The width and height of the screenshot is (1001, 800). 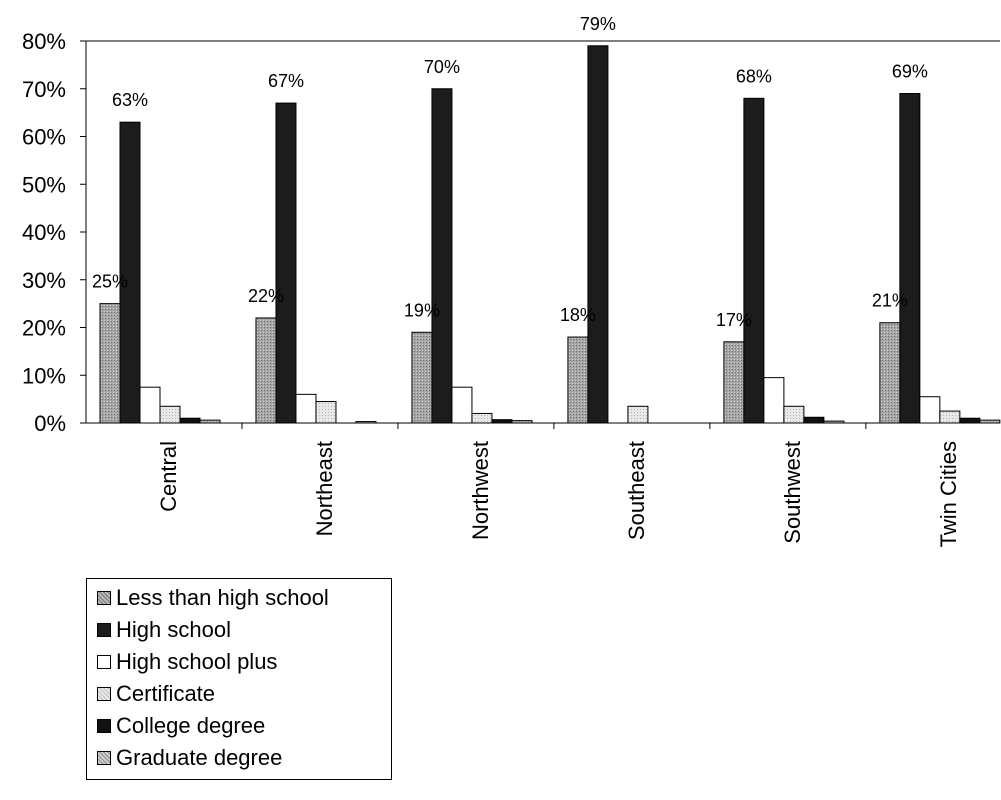 What do you see at coordinates (44, 232) in the screenshot?
I see `y-tick-label: 40%` at bounding box center [44, 232].